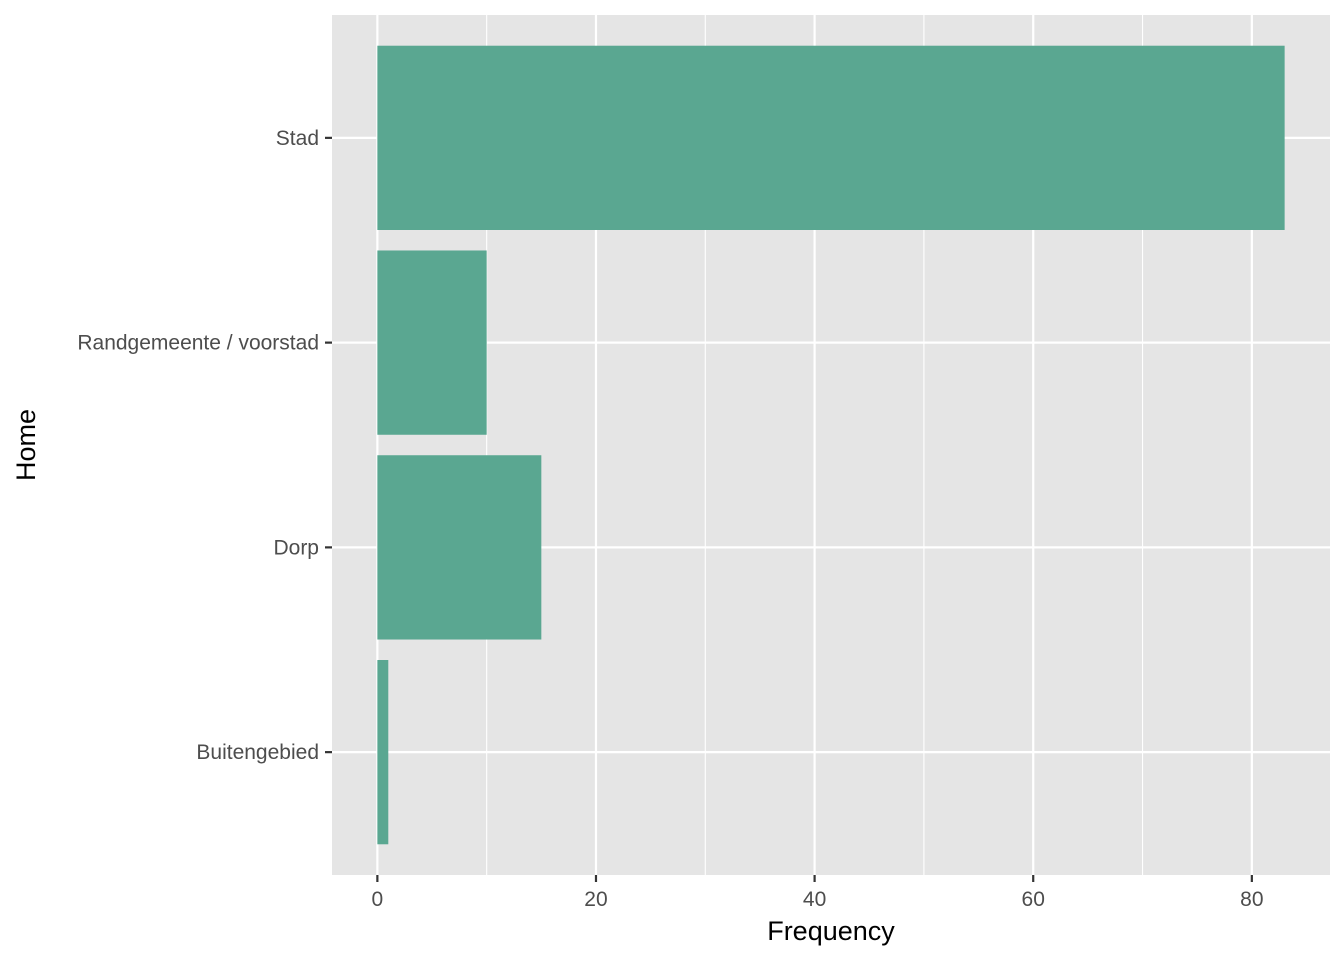 This screenshot has width=1344, height=960. I want to click on x-axis: 0 20 40 60 80, so click(818, 893).